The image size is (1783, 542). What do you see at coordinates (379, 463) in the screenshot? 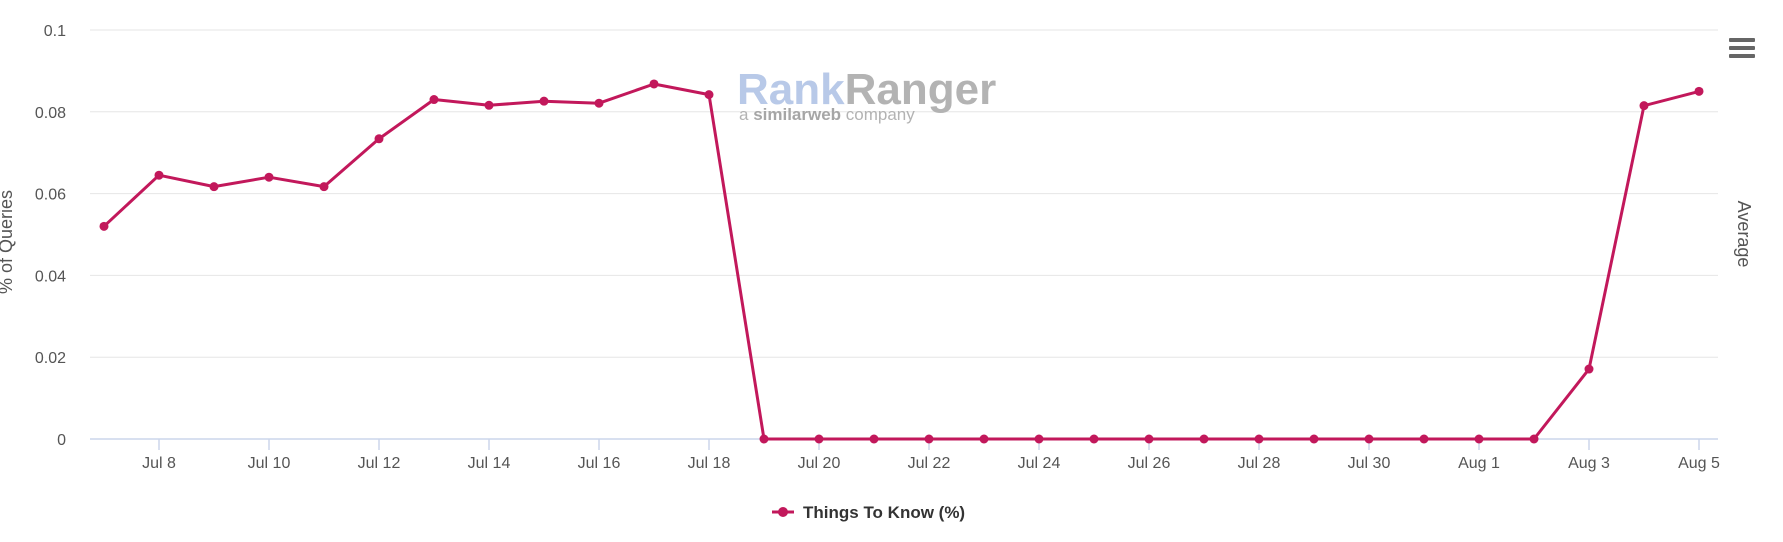
I see `x-tick-label: Jul 12` at bounding box center [379, 463].